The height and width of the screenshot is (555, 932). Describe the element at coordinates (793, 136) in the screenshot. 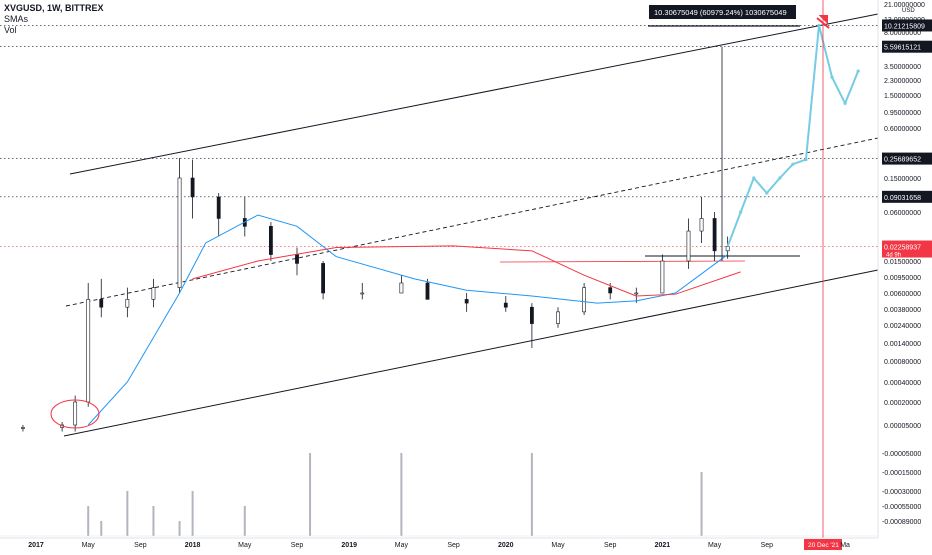

I see `projection-path` at that location.